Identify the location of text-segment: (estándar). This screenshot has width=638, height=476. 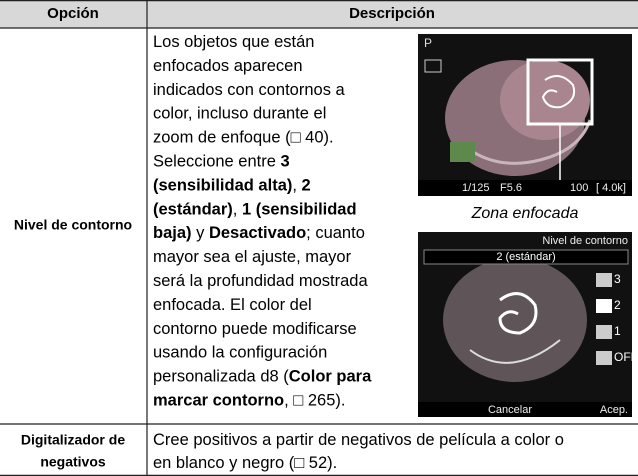
(193, 210).